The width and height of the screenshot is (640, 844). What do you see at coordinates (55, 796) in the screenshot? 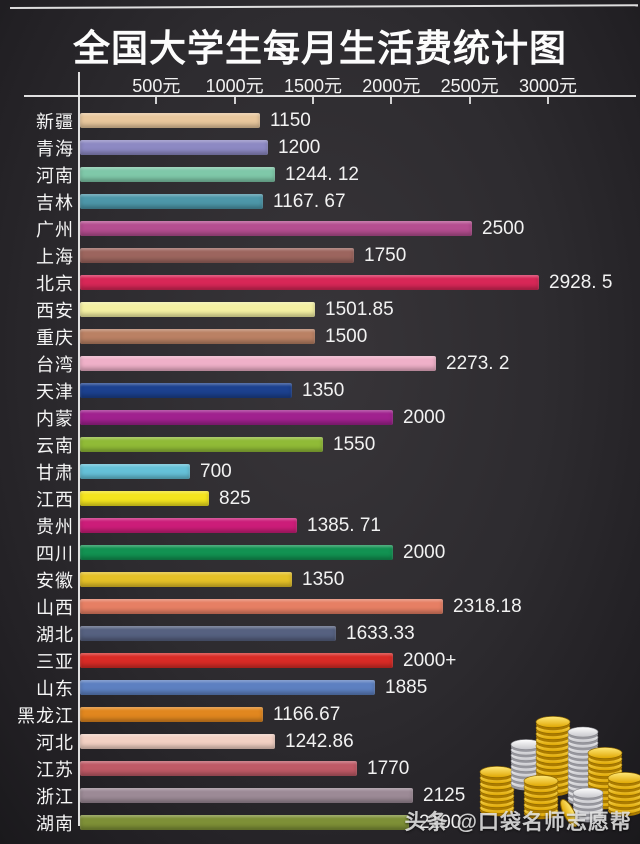
I see `category-label: 浙江` at bounding box center [55, 796].